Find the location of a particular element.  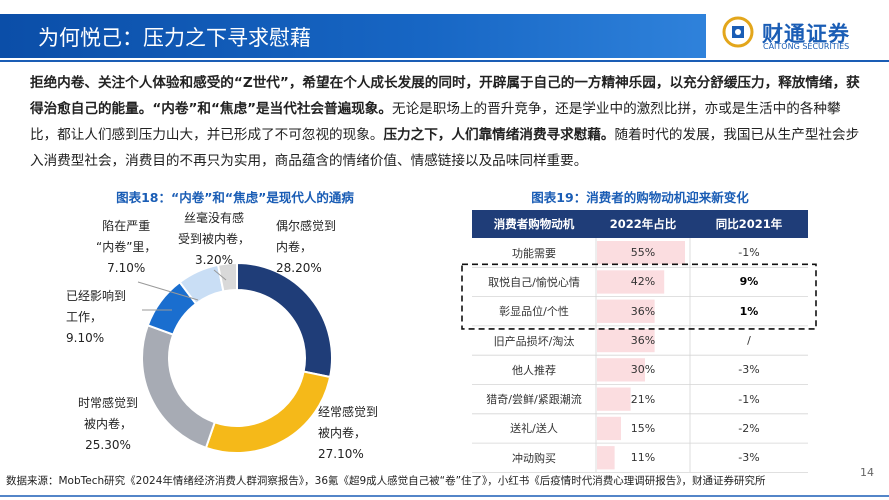

change-cell: 1% is located at coordinates (749, 311).